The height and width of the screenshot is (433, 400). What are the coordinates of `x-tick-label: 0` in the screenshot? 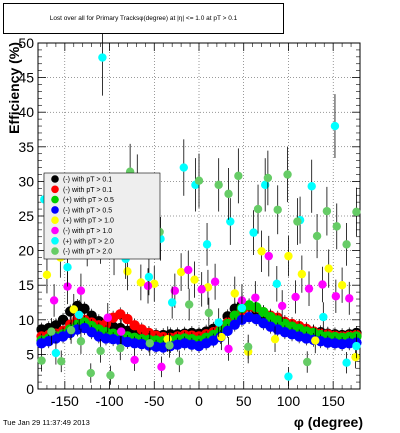 It's located at (199, 401).